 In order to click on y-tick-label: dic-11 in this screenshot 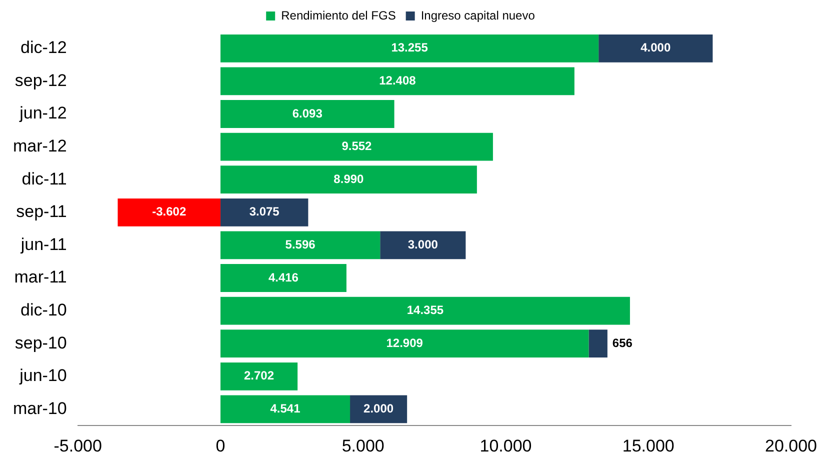, I will do `click(44, 178)`.